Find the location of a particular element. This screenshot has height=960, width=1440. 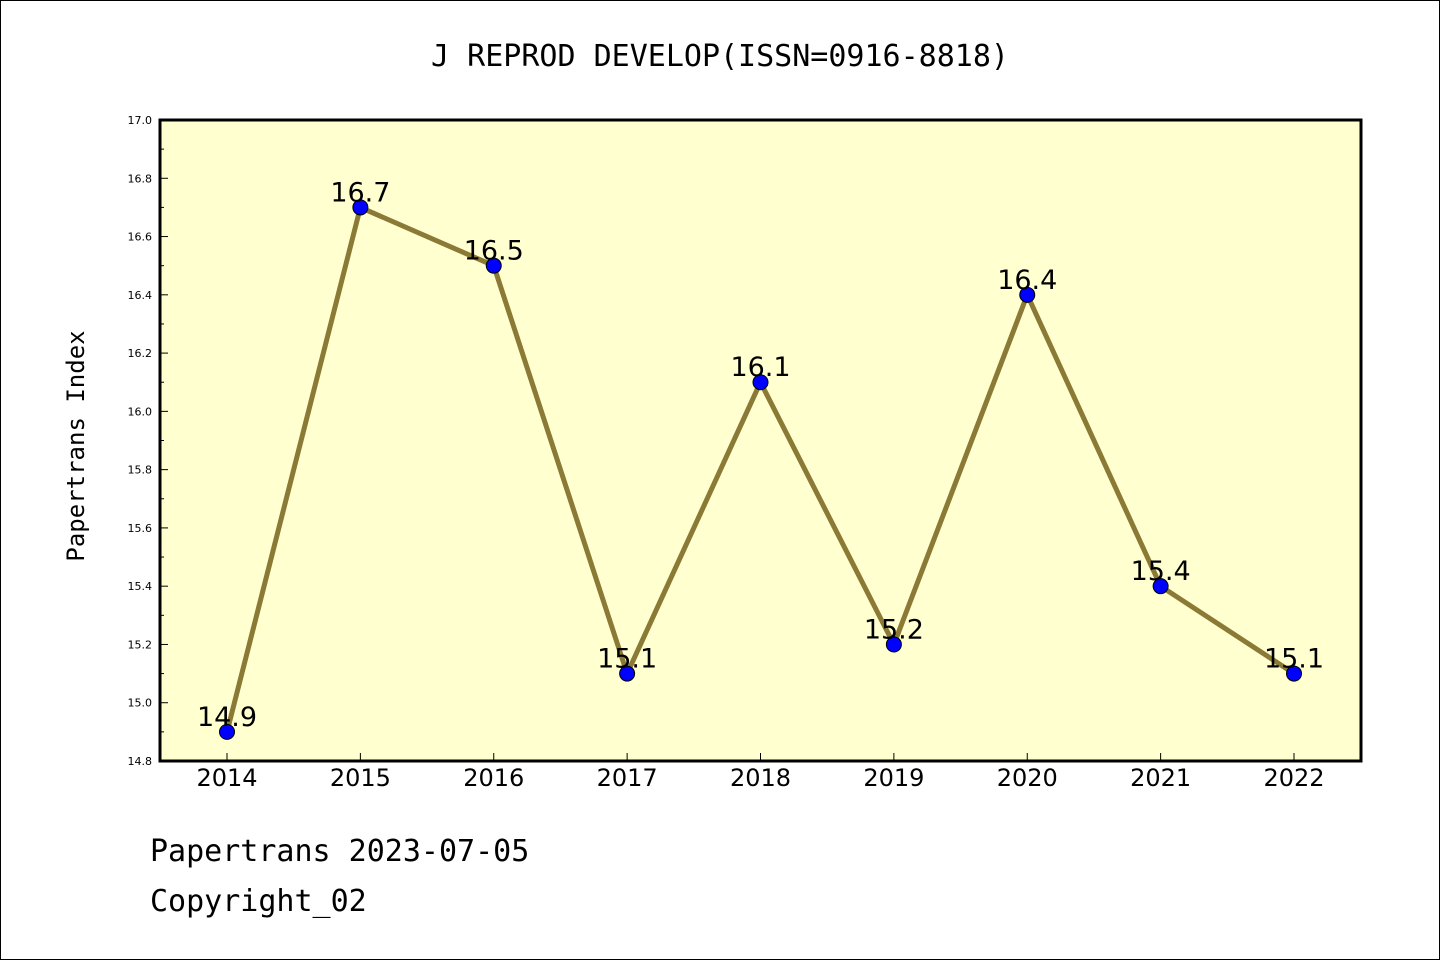

chart-title: J REPROD DEVELOP(ISSN=0916-8818) is located at coordinates (720, 56).